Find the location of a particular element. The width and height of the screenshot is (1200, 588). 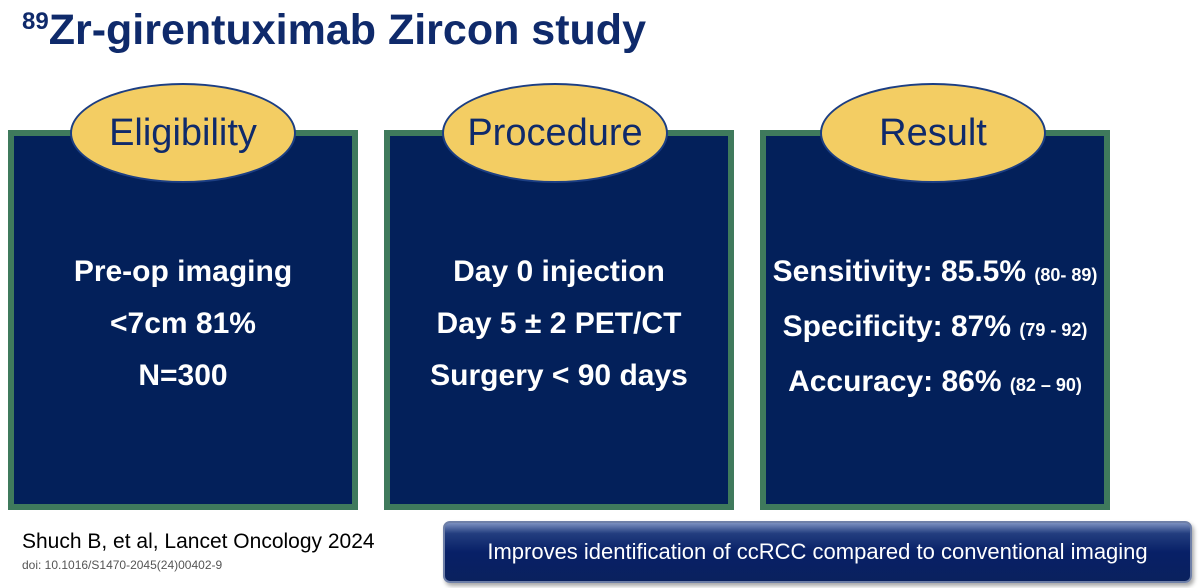

procedure-line: Day 5 ± 2 PET/CT is located at coordinates (559, 323).